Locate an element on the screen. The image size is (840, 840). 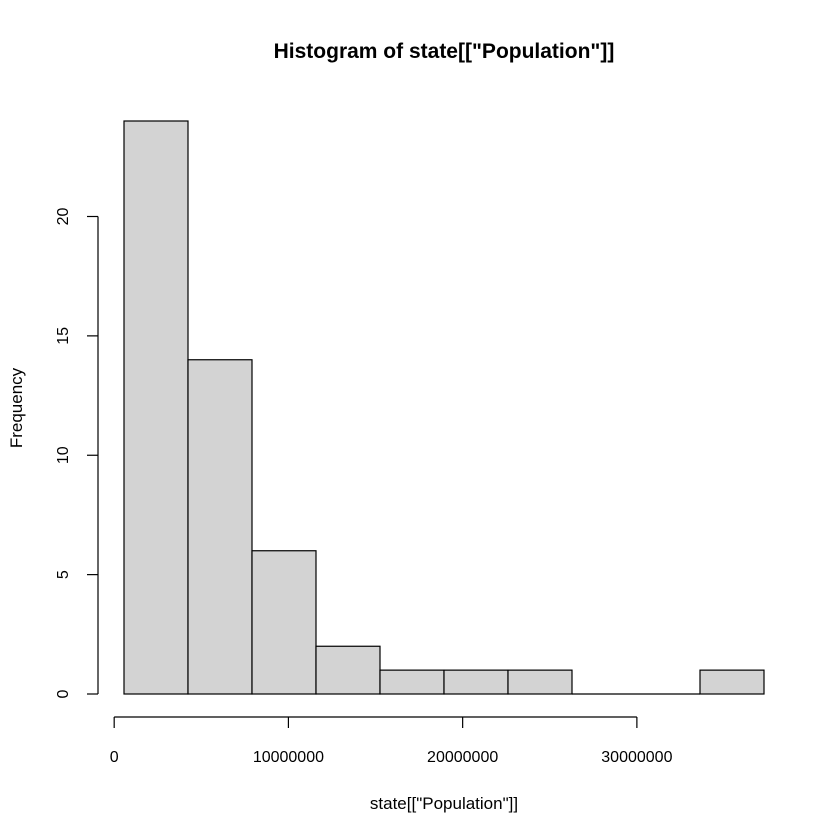
y-axis: 0 5 10 15 20 is located at coordinates (77, 453).